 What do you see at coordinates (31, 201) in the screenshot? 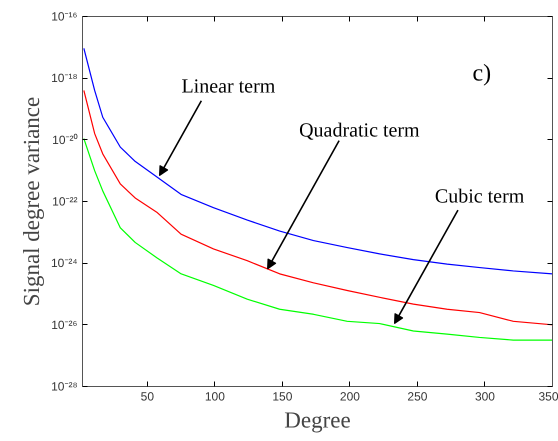
I see `y-axis-title: Signal degree variance` at bounding box center [31, 201].